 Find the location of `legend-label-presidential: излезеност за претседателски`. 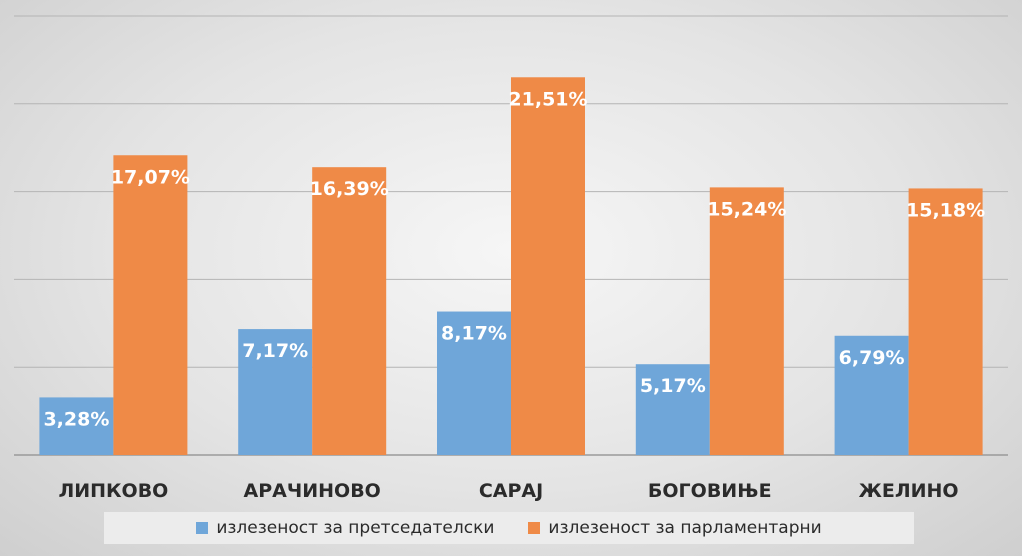

legend-label-presidential: излезеност за претседателски is located at coordinates (355, 528).